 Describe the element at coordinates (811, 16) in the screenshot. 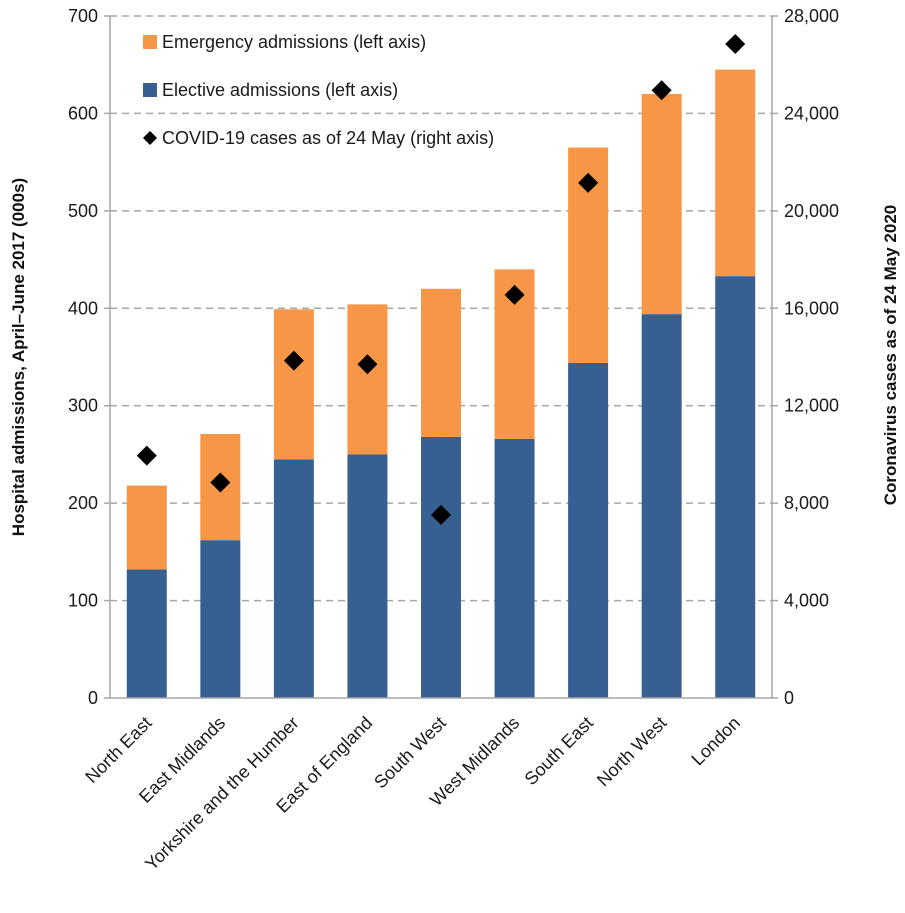

I see `y2-tick-label: 28,000` at that location.